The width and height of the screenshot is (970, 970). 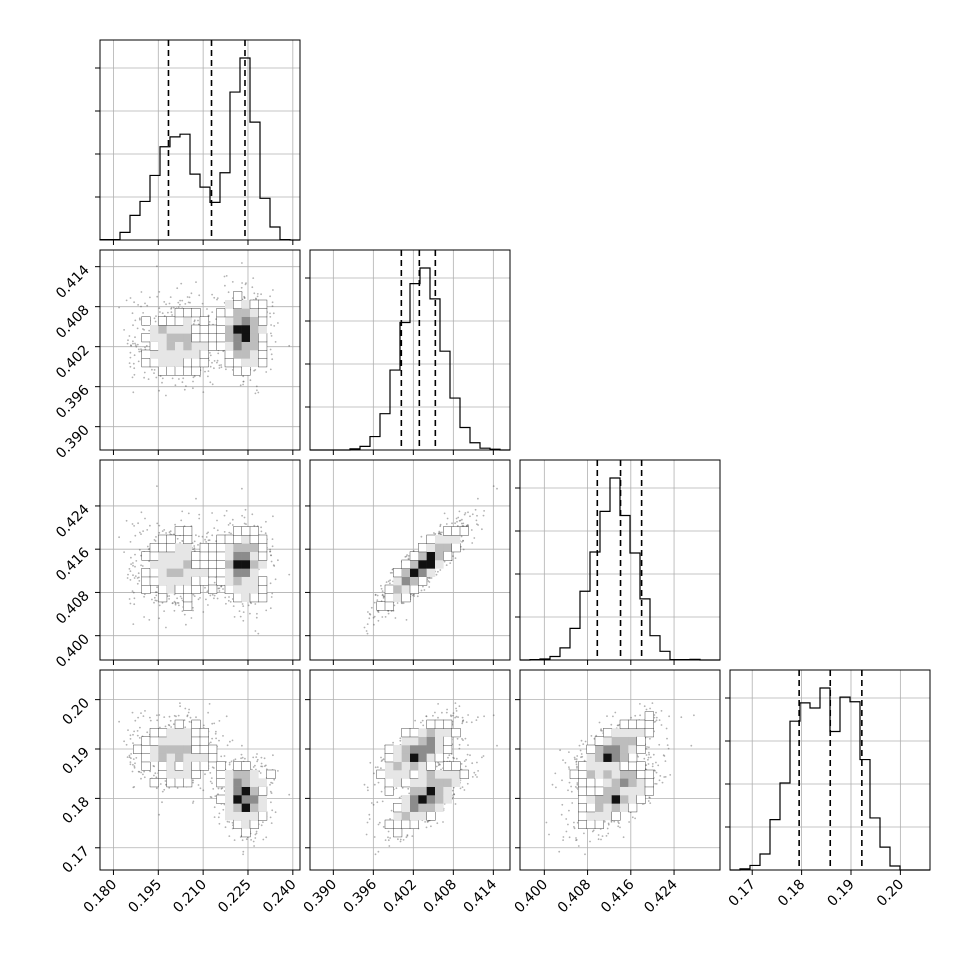 What do you see at coordinates (620, 779) in the screenshot?
I see `scatter-points` at bounding box center [620, 779].